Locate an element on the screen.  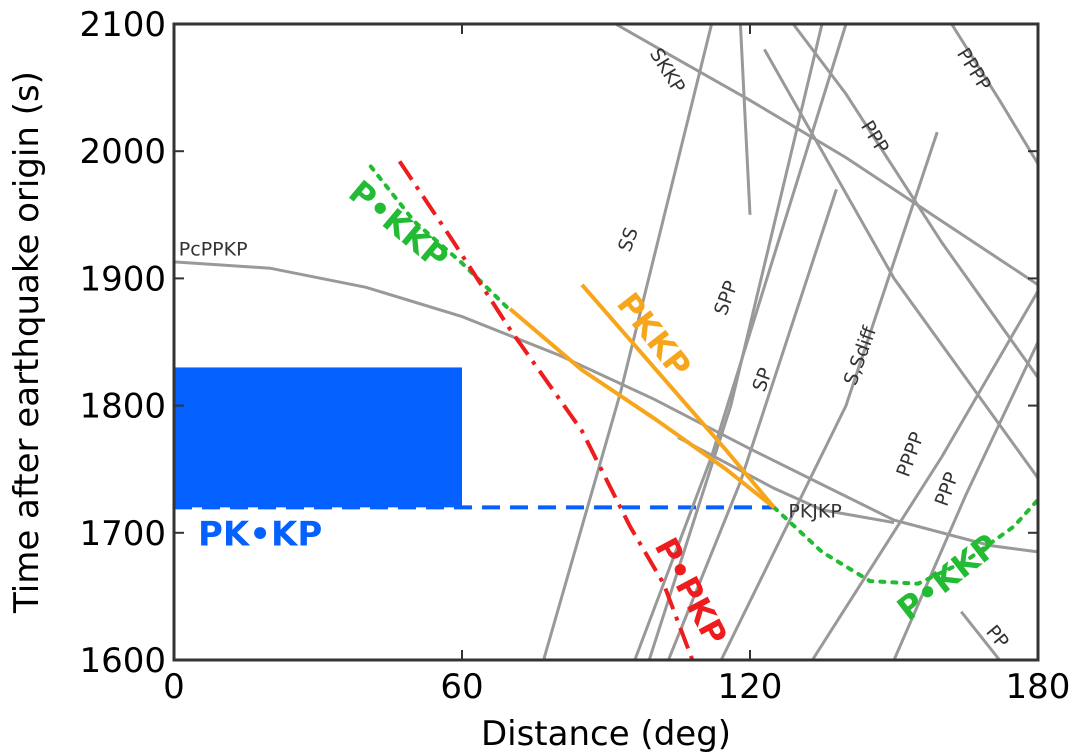
phase-label-pppp_low: PPPP is located at coordinates (910, 454).